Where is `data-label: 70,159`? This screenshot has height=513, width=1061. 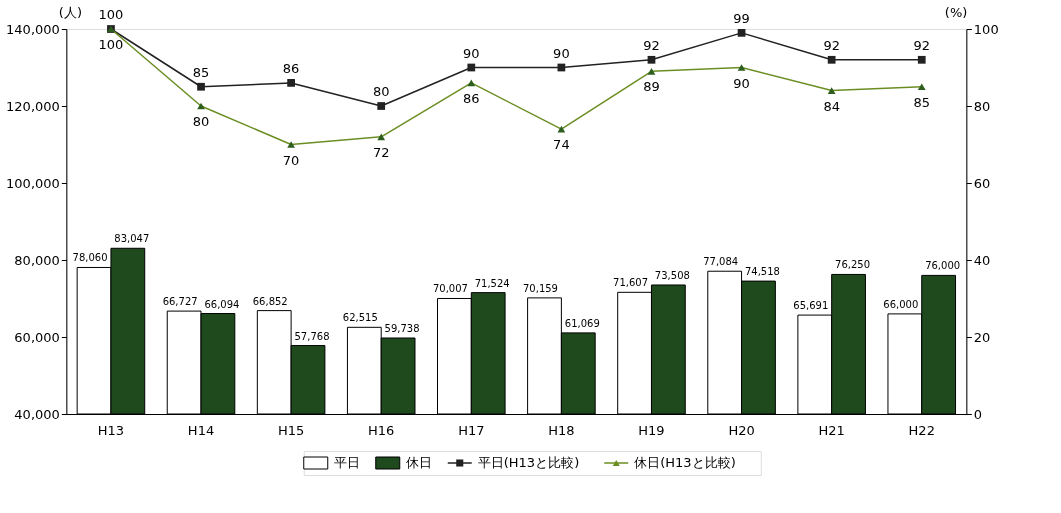 data-label: 70,159 is located at coordinates (540, 288).